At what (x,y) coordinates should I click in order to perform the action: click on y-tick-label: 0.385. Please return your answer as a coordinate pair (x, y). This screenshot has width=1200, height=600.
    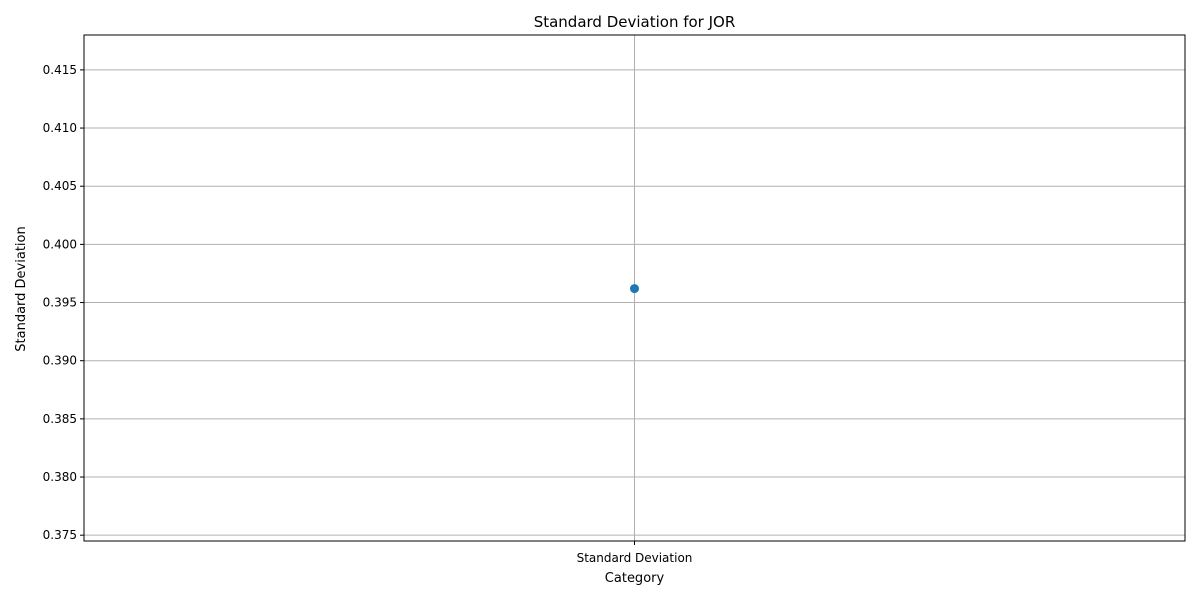
    Looking at the image, I should click on (60, 419).